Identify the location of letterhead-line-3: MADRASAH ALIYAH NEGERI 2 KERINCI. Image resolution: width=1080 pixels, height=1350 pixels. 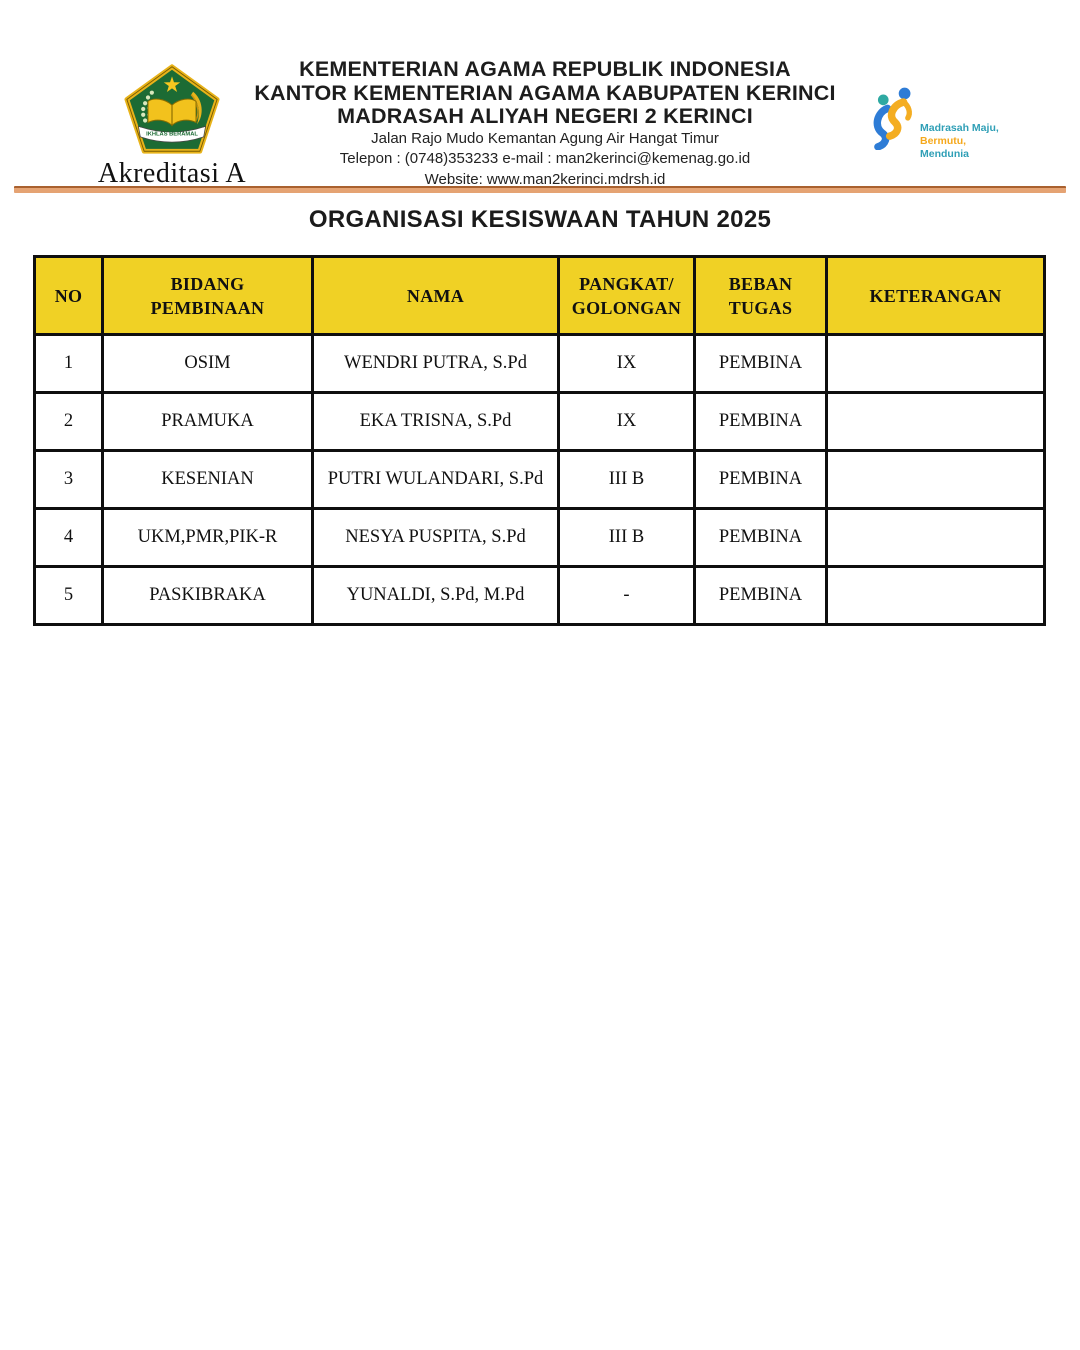
(545, 116).